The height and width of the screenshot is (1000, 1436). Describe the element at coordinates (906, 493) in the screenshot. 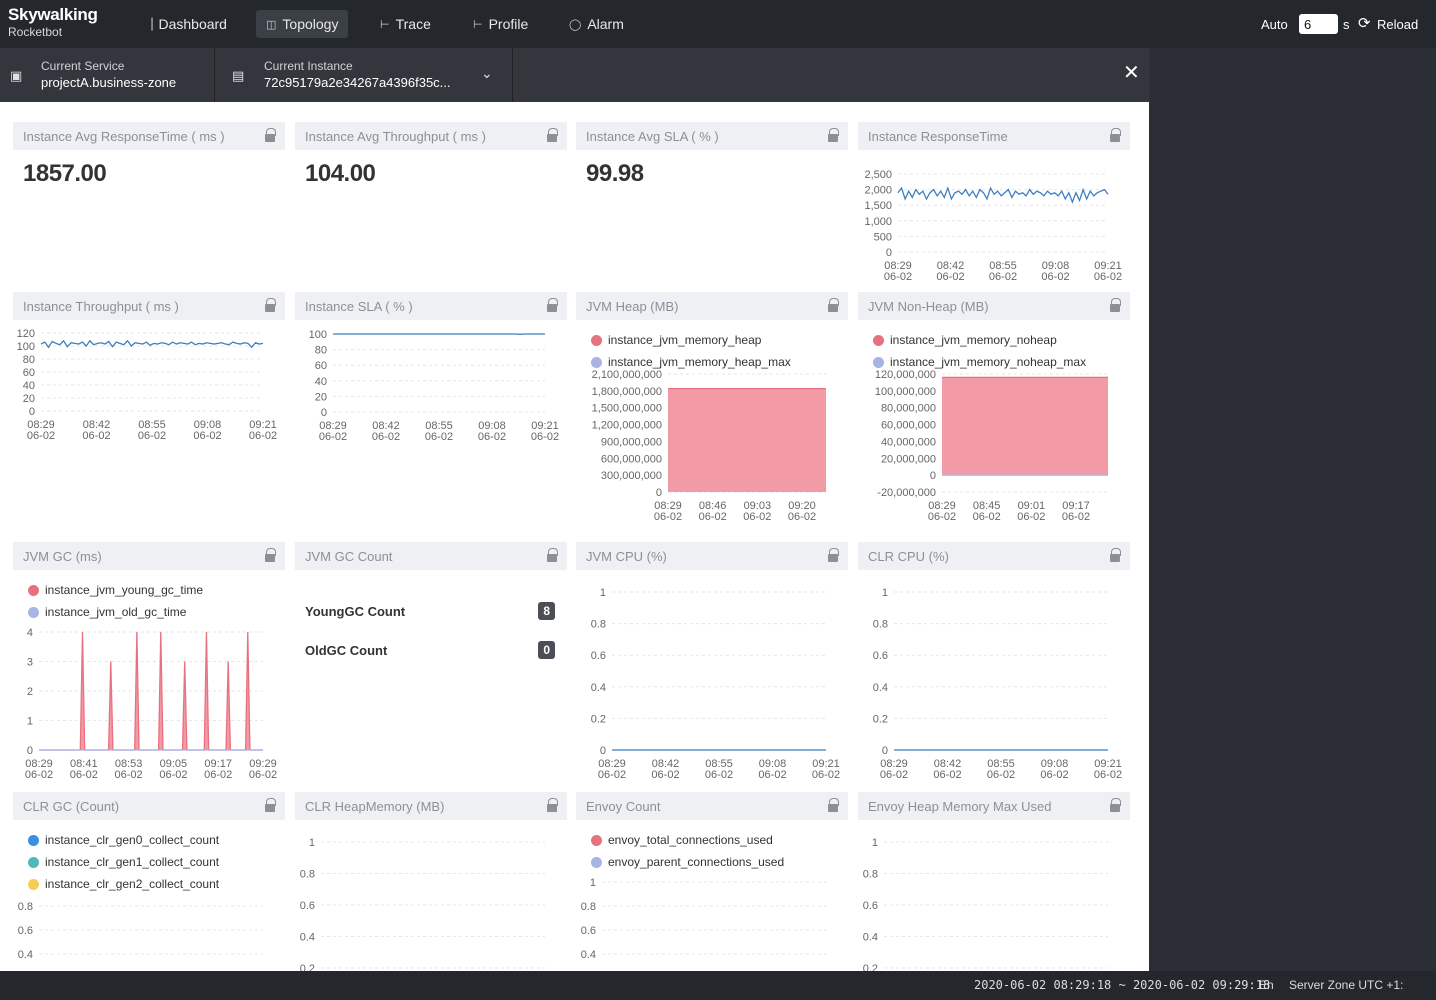

I see `y-tick-label: -20,000,000` at that location.